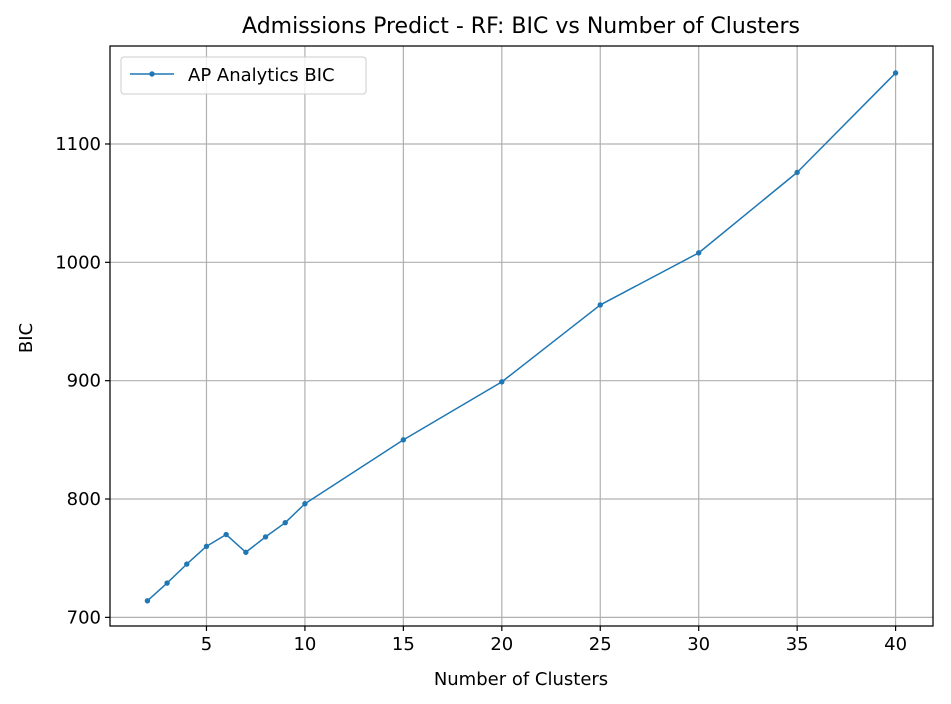 The height and width of the screenshot is (704, 951). Describe the element at coordinates (152, 74) in the screenshot. I see `legend-marker-swatch` at that location.